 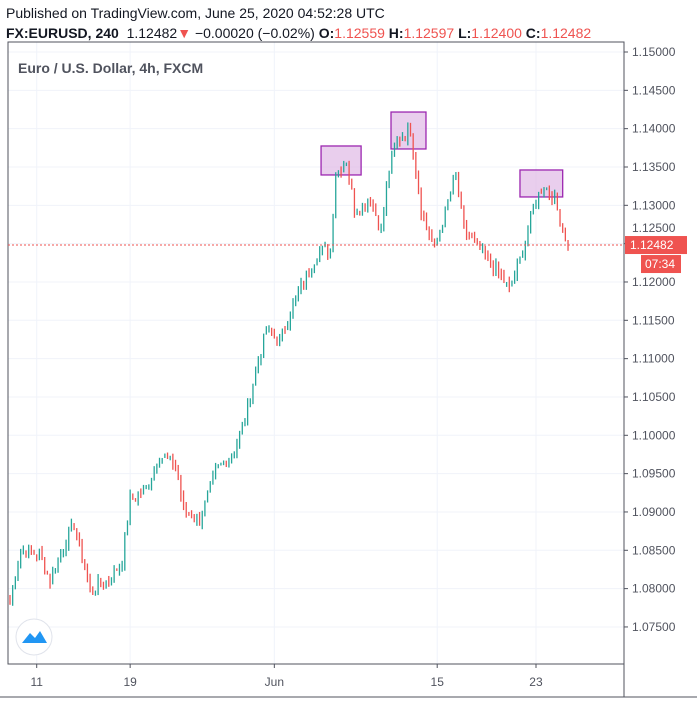 I want to click on y-tick-label: 1.13500, so click(x=654, y=167).